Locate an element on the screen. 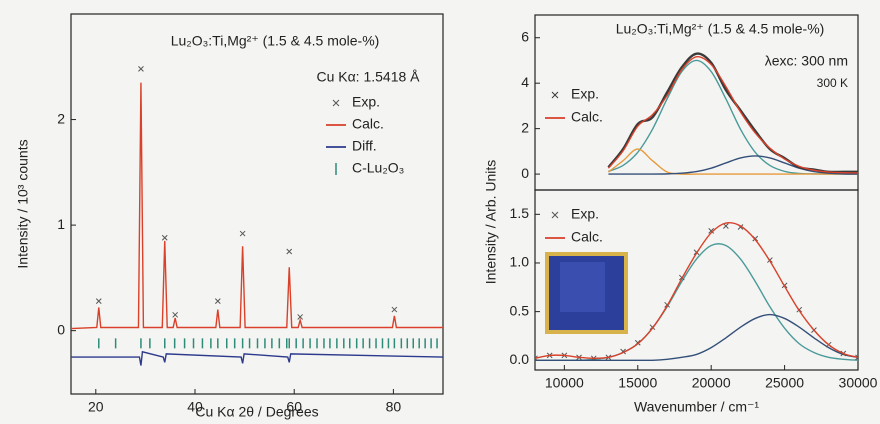 Image resolution: width=880 pixels, height=424 pixels. legend-label: C-Lu₂O₃ is located at coordinates (378, 168).